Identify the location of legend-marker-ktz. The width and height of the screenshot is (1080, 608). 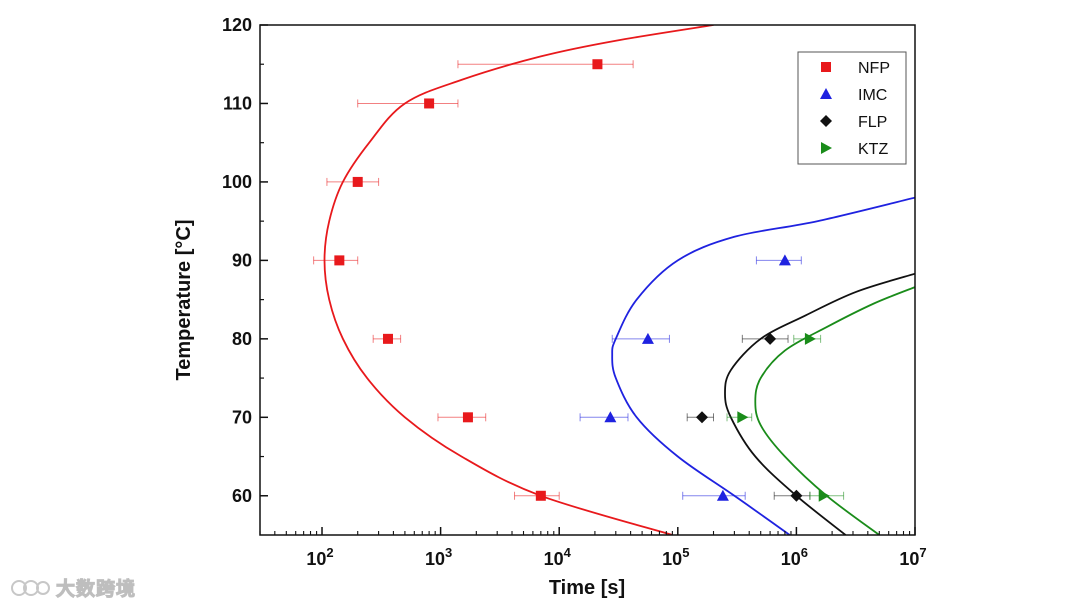
(826, 148).